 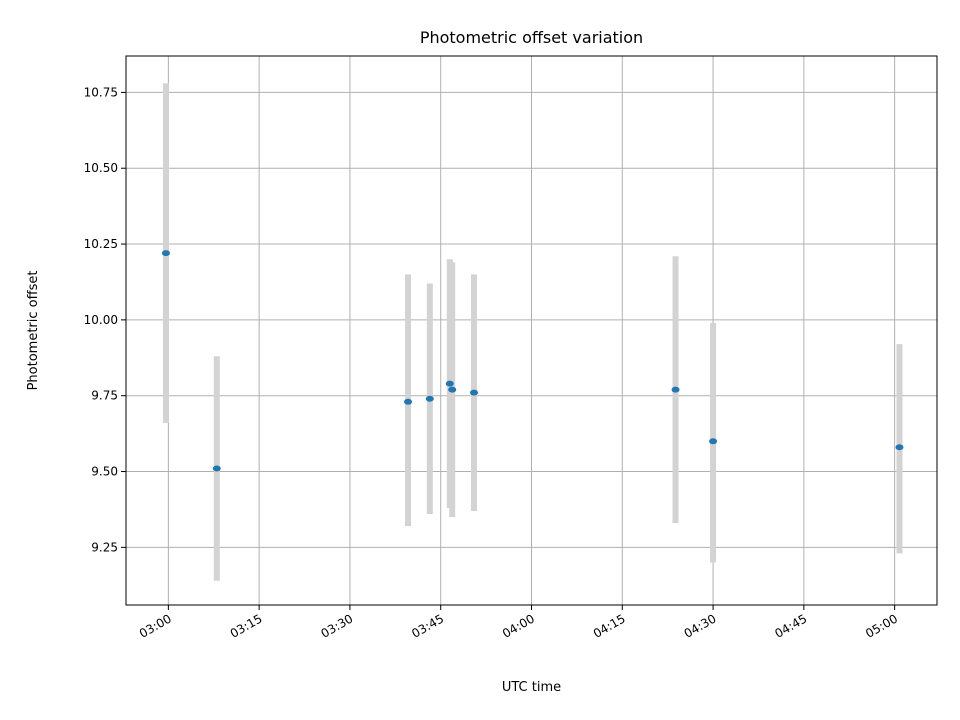 What do you see at coordinates (246, 625) in the screenshot?
I see `x-tick-label: 03:15` at bounding box center [246, 625].